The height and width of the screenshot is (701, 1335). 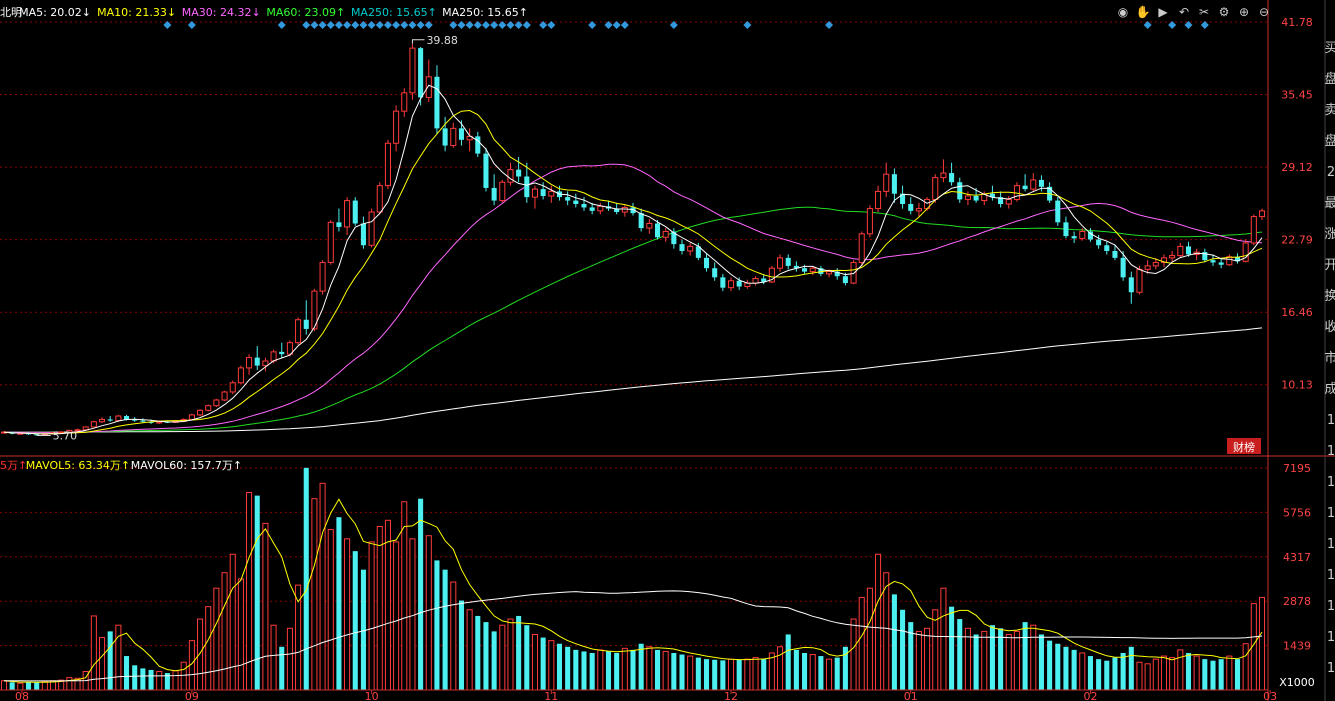 I want to click on hand-icon: ✋, so click(x=1143, y=12).